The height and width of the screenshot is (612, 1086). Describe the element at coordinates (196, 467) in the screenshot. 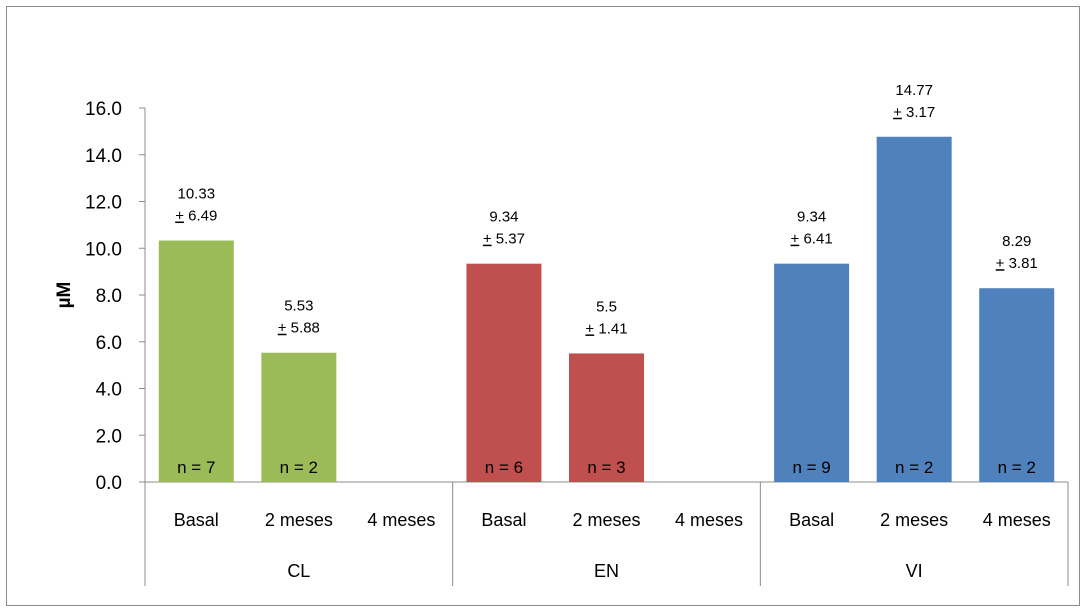

I see `bar-n-label: n = 7` at that location.